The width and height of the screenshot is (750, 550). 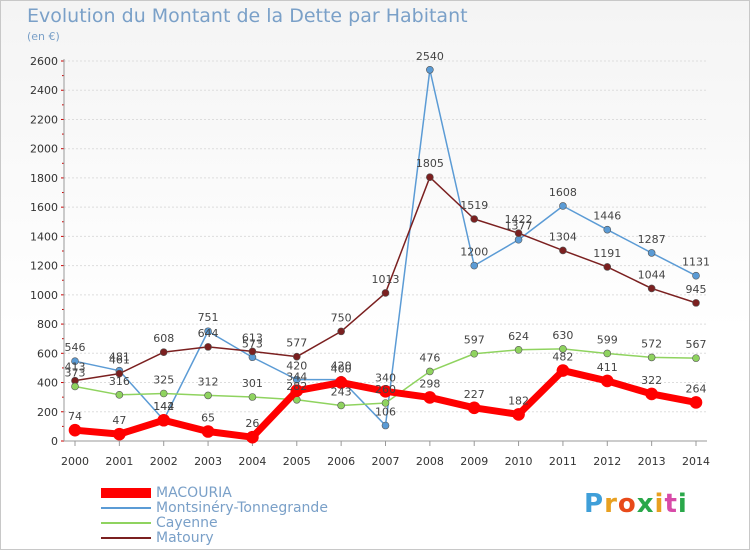 What do you see at coordinates (385, 389) in the screenshot?
I see `data-label: 260` at bounding box center [385, 389].